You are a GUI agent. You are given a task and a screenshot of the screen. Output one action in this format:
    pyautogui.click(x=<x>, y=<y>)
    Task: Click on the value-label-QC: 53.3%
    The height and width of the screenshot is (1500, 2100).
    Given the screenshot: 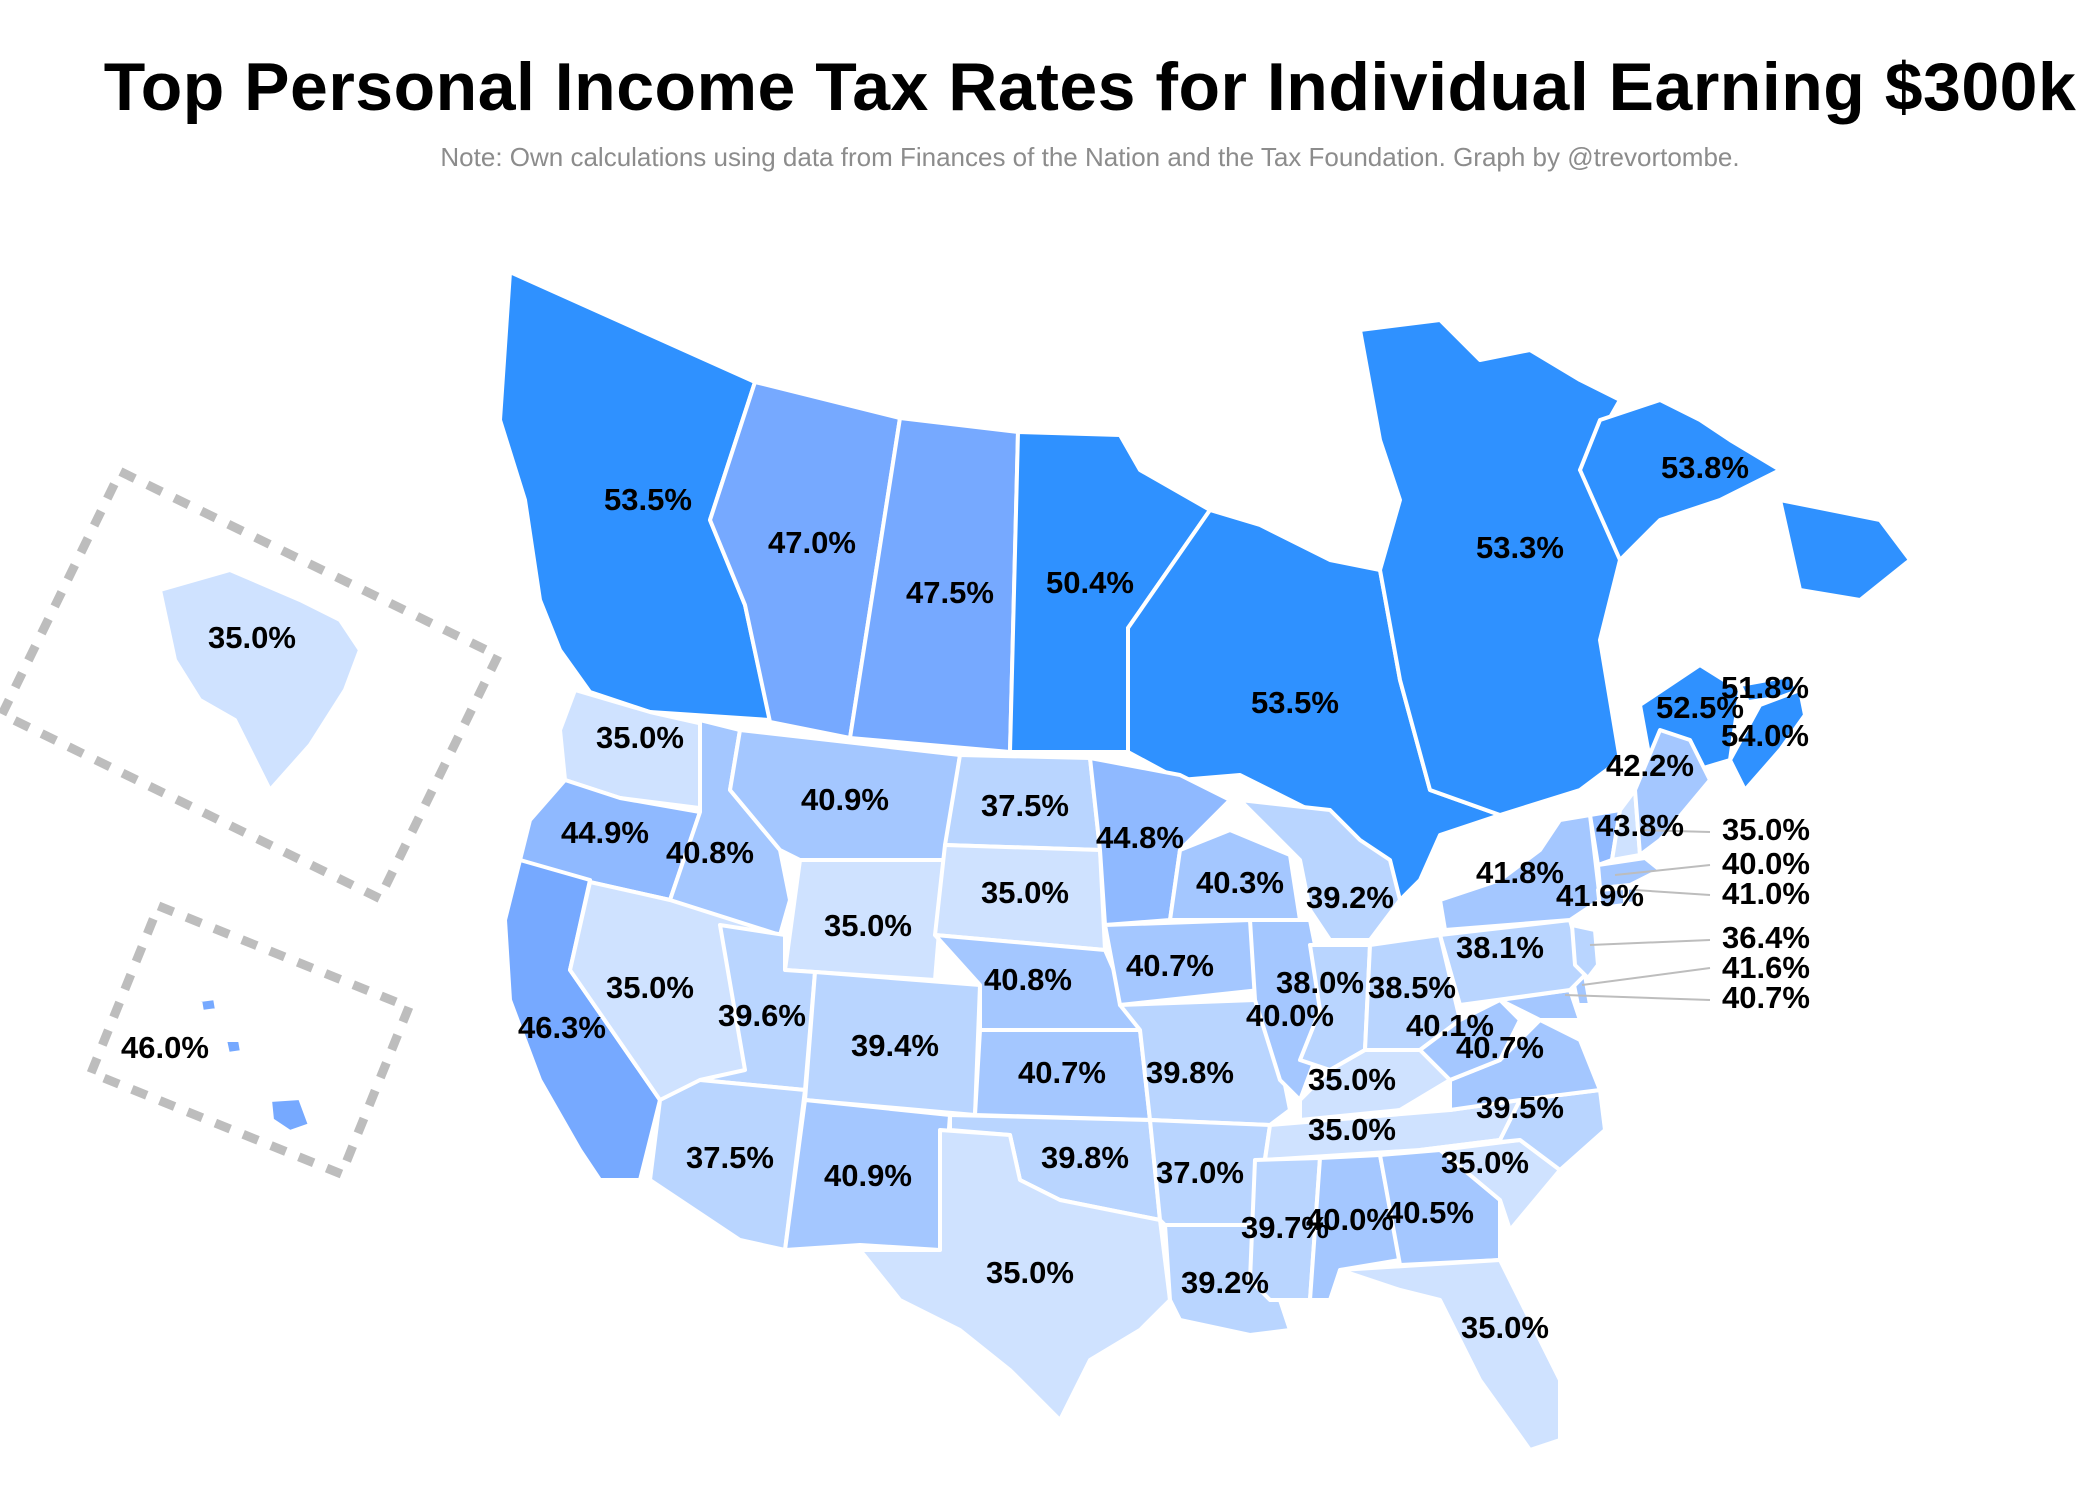 What is the action you would take?
    pyautogui.click(x=1520, y=547)
    